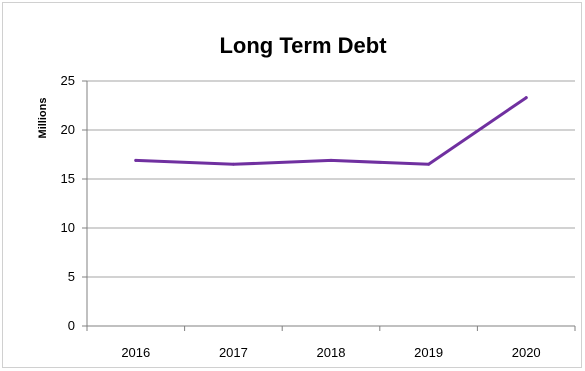  Describe the element at coordinates (233, 352) in the screenshot. I see `x-tick-label: 2017` at that location.